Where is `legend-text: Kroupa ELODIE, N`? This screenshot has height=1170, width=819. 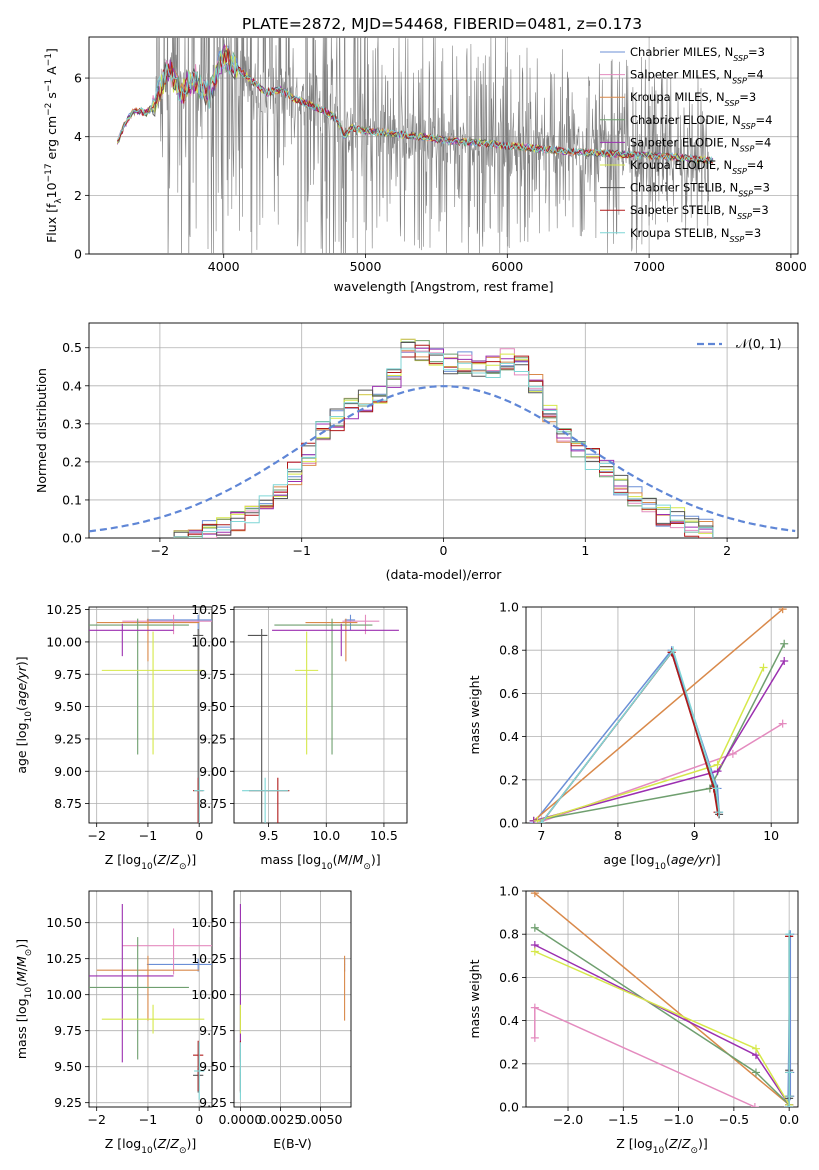 legend-text: Kroupa ELODIE, N is located at coordinates (681, 165).